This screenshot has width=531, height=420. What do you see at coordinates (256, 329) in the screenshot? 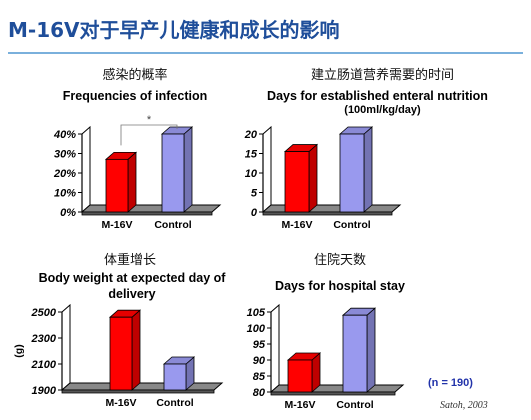
I see `y-tick-label: 100` at bounding box center [256, 329].